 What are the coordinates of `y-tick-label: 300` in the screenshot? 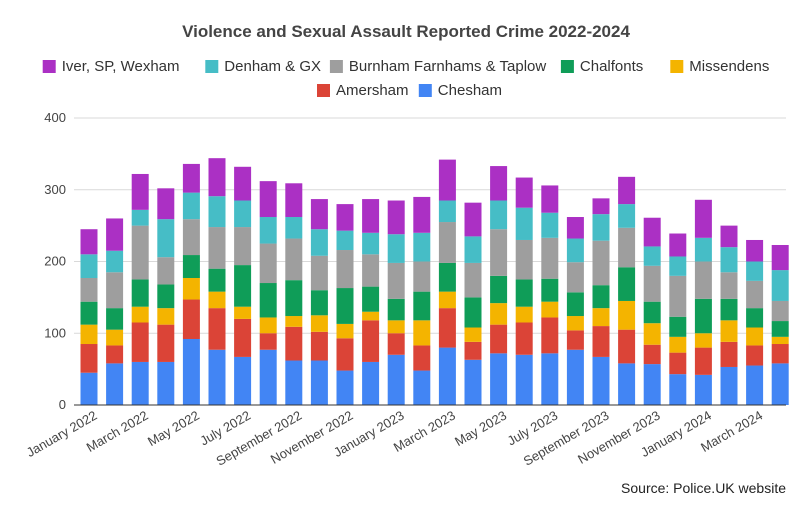 It's located at (55, 189).